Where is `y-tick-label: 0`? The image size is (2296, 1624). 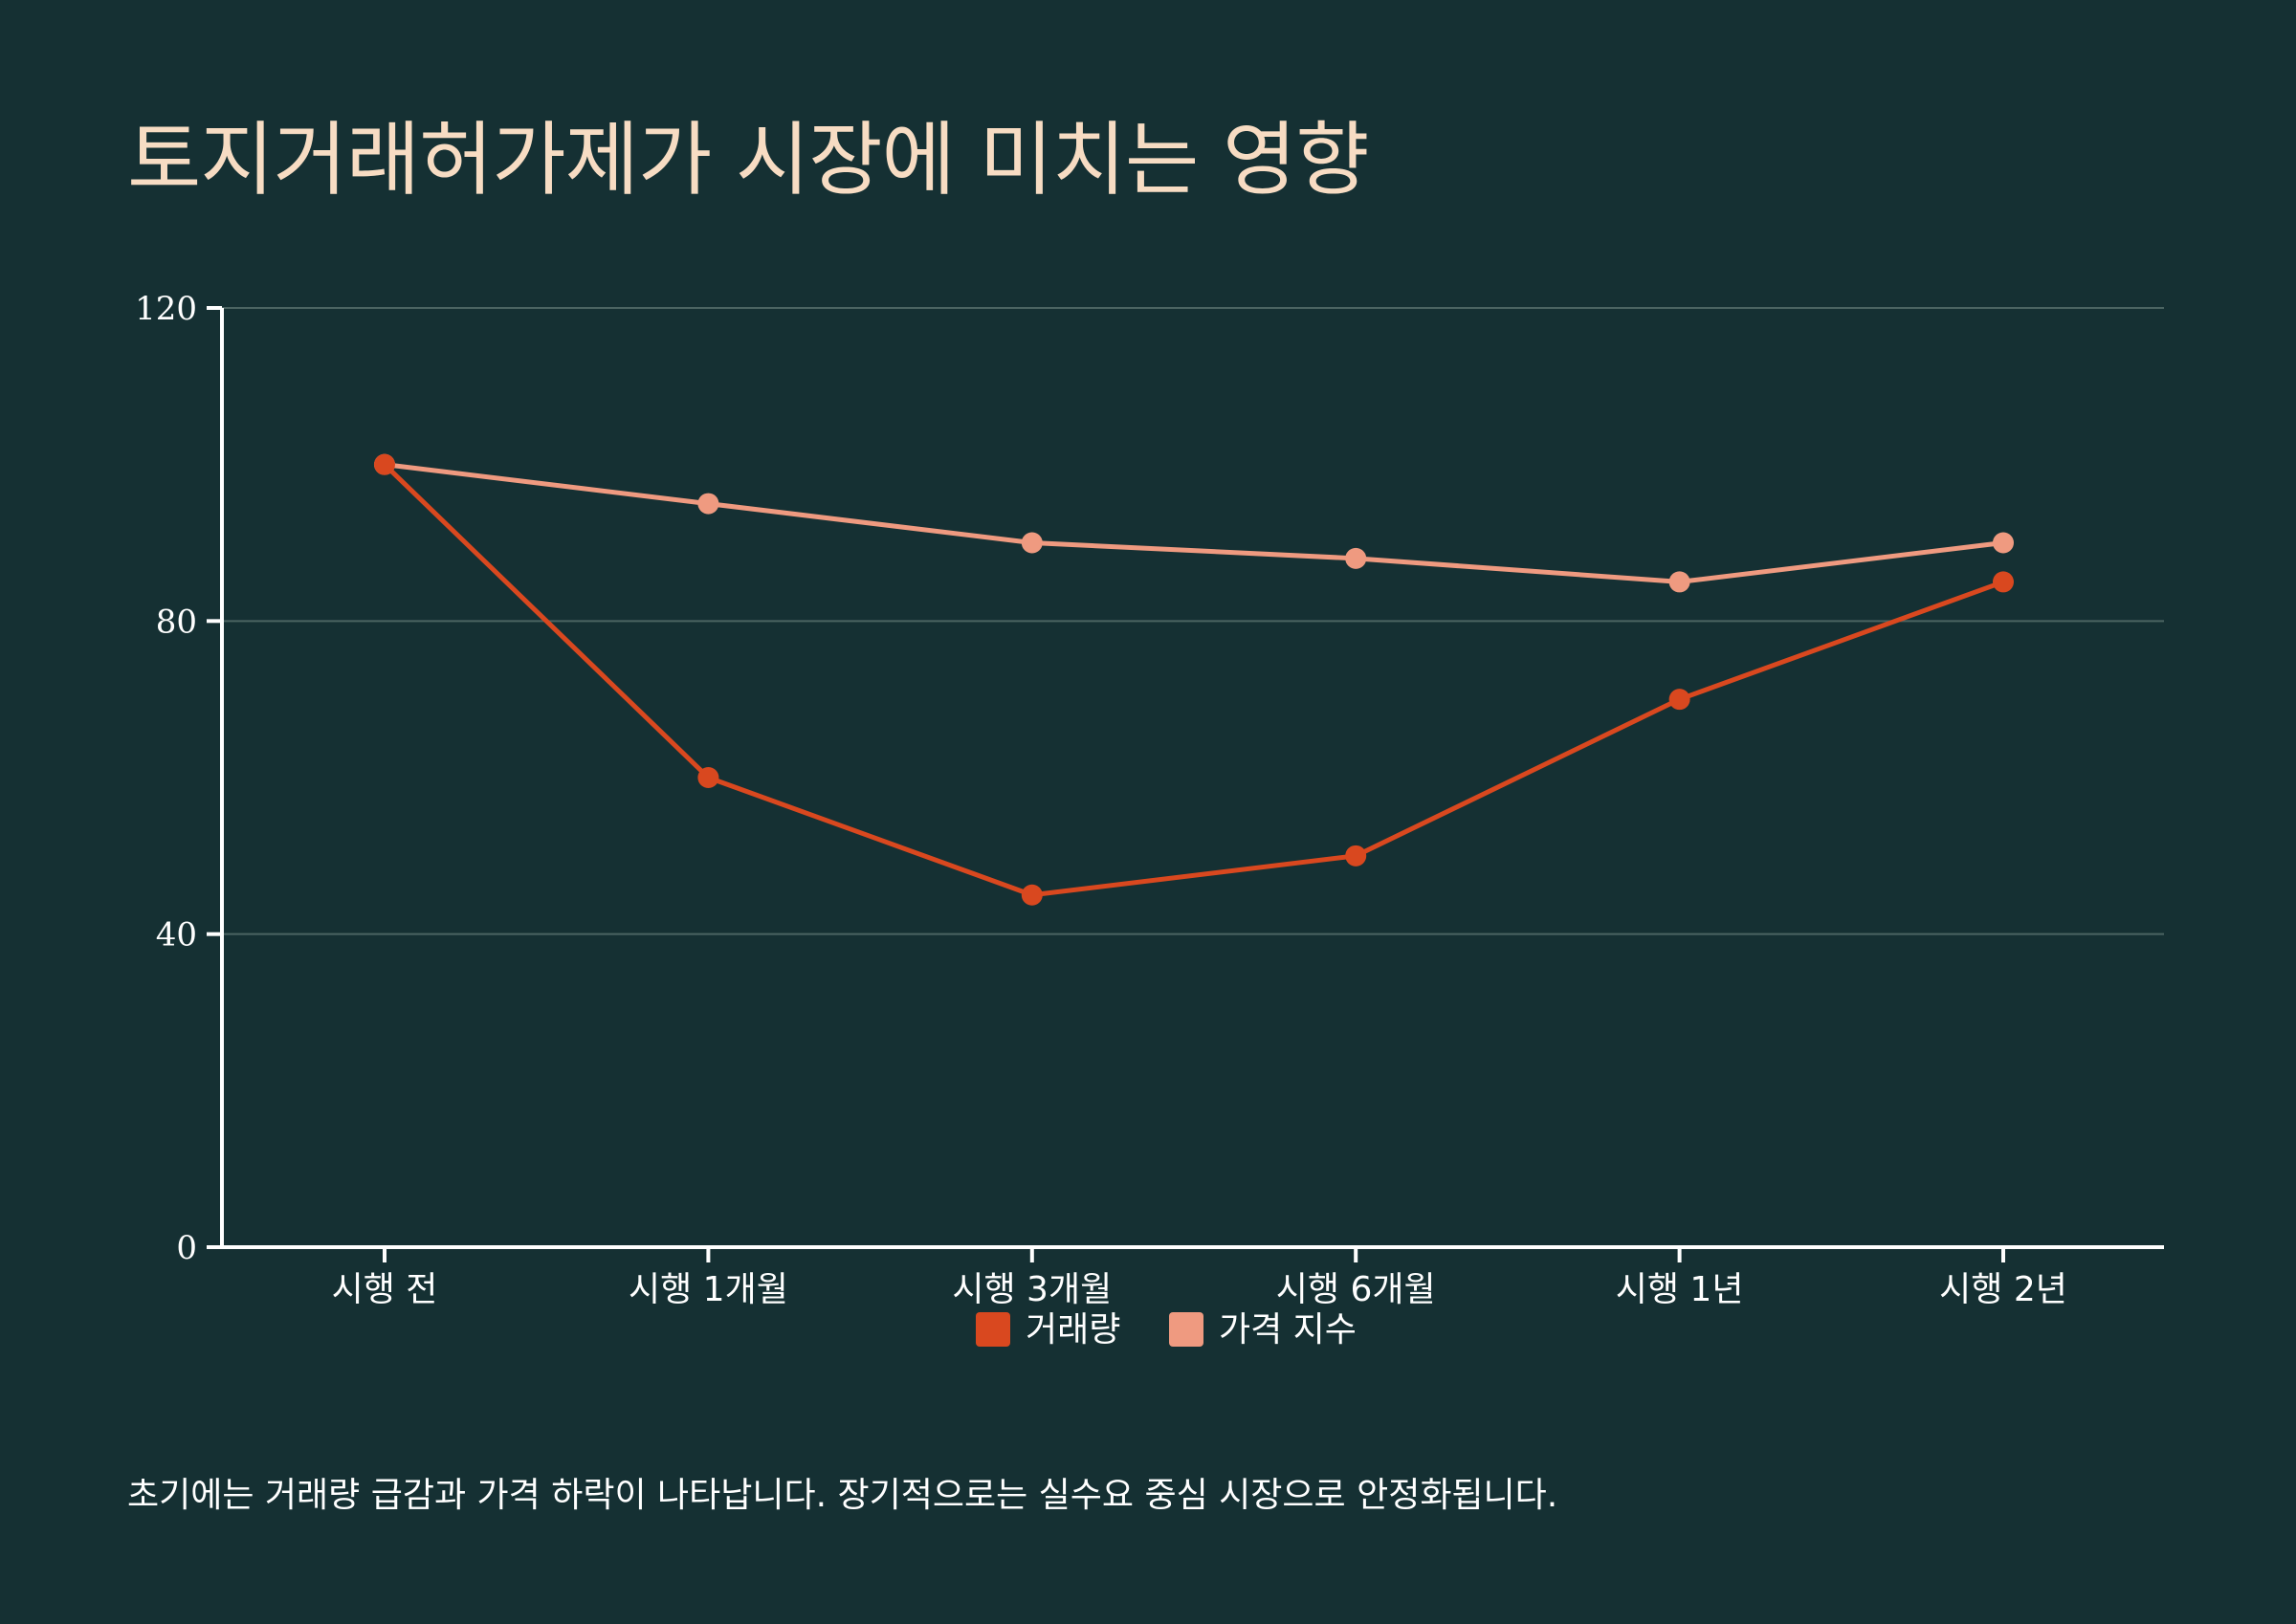 y-tick-label: 0 is located at coordinates (186, 1248).